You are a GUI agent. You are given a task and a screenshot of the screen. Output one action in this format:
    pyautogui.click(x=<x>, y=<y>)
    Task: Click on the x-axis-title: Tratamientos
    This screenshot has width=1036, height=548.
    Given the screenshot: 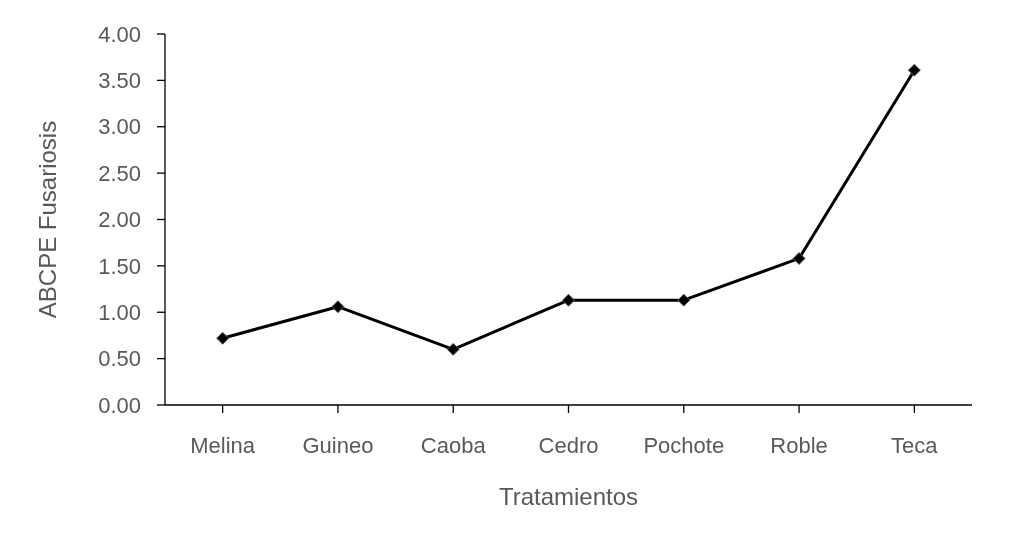 What is the action you would take?
    pyautogui.click(x=568, y=496)
    